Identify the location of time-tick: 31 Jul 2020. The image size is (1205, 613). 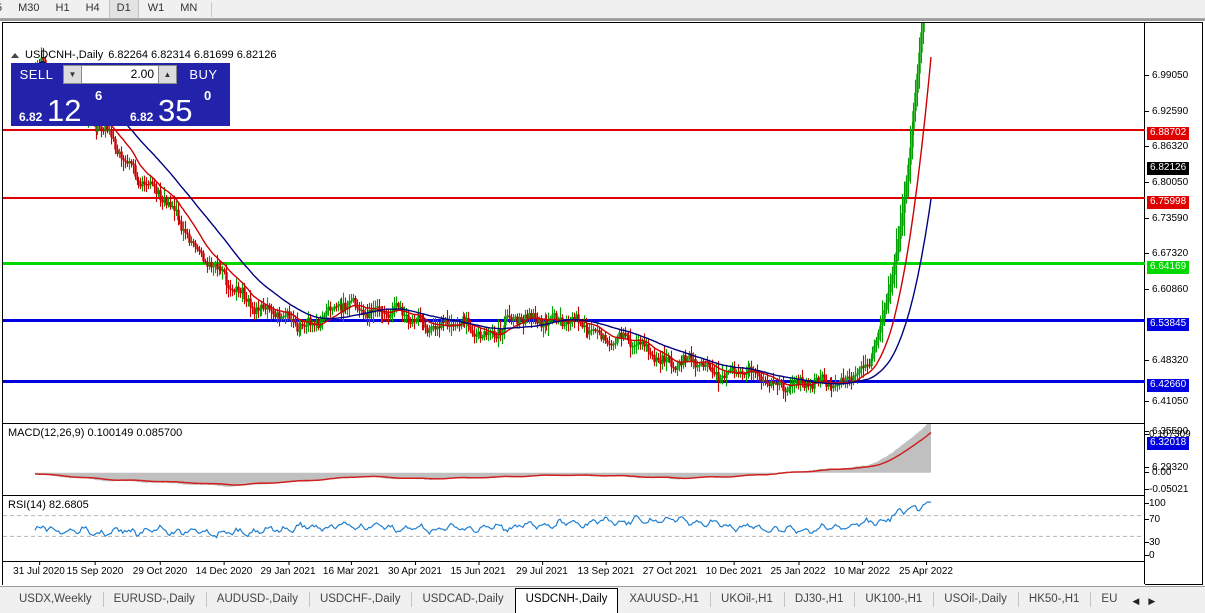
(39, 569).